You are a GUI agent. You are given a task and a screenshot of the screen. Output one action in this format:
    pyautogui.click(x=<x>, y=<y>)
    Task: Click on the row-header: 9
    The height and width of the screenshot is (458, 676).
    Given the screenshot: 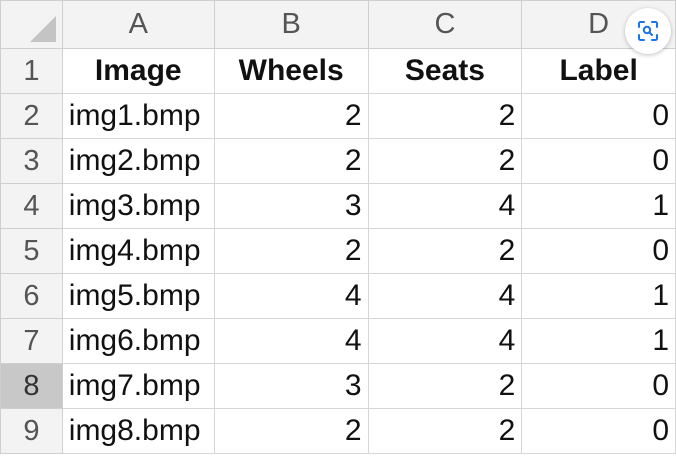 What is the action you would take?
    pyautogui.click(x=31, y=431)
    